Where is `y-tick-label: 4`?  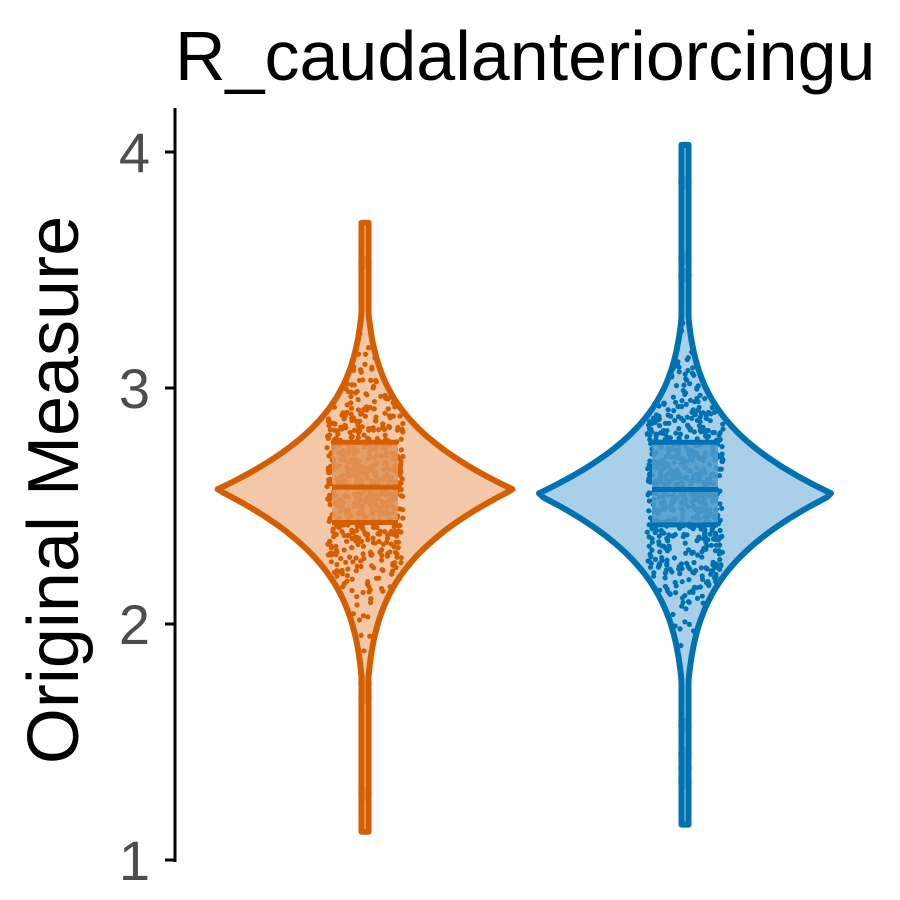 y-tick-label: 4 is located at coordinates (134, 152).